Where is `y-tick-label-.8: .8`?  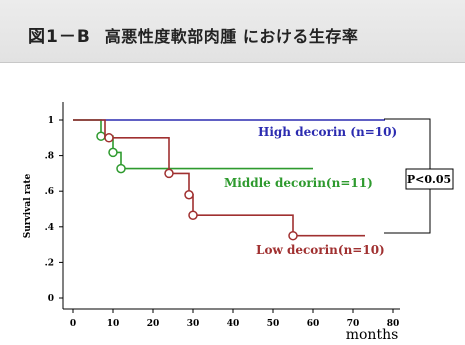
y-tick-label-.8: .8 is located at coordinates (49, 157).